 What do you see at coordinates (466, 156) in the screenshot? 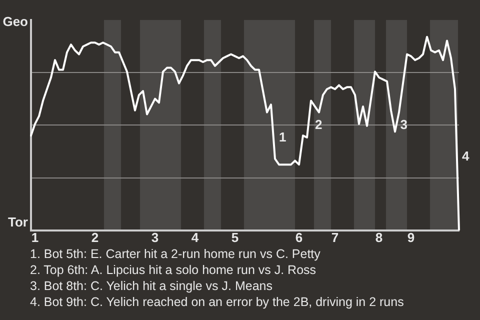
I see `text: 4` at bounding box center [466, 156].